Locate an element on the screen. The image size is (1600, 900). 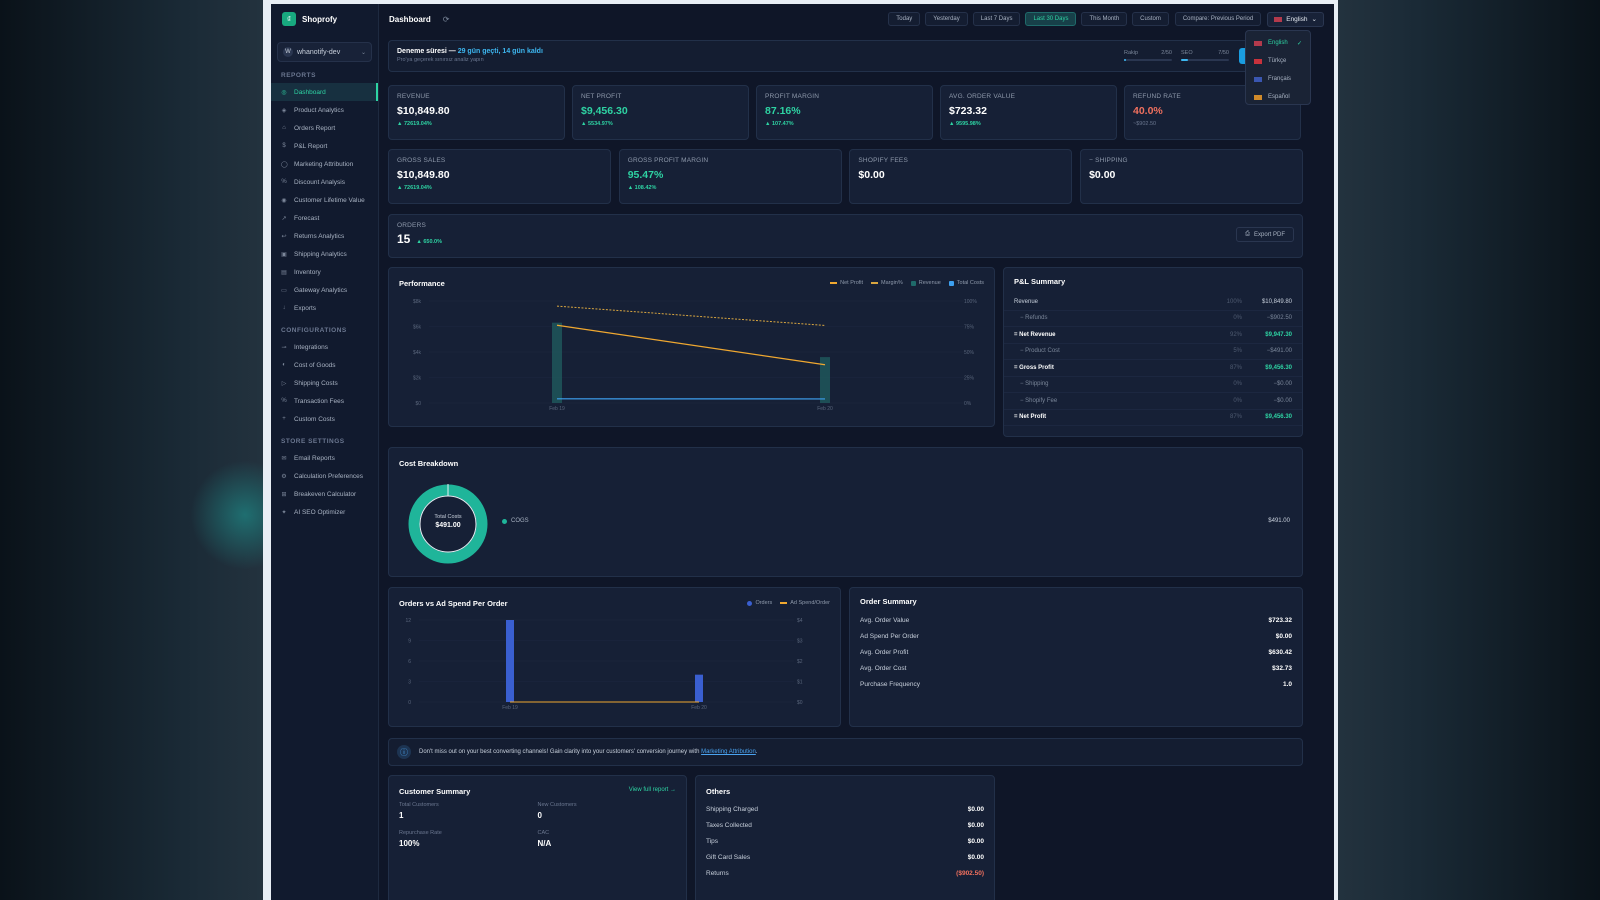
sidebar-item-gateway-analytics: ▭ Gateway Analytics is located at coordinates (324, 290).